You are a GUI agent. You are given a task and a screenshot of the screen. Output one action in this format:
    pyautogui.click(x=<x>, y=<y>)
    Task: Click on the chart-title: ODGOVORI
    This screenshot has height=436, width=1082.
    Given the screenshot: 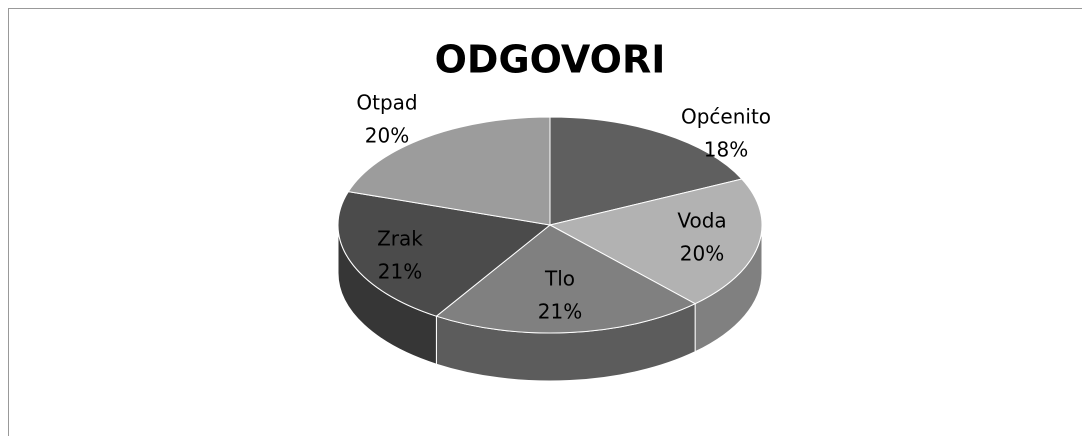 What is the action you would take?
    pyautogui.click(x=550, y=60)
    